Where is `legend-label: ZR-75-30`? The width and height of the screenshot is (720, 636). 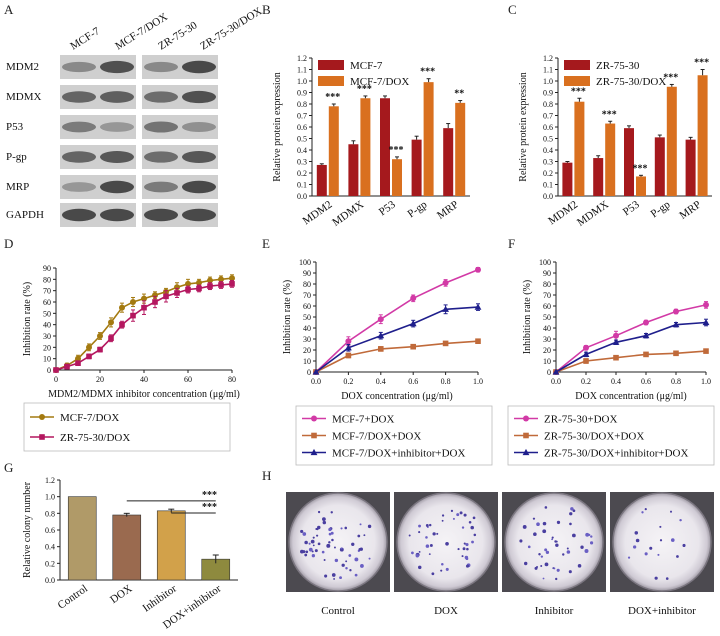
legend-label: ZR-75-30 is located at coordinates (618, 66).